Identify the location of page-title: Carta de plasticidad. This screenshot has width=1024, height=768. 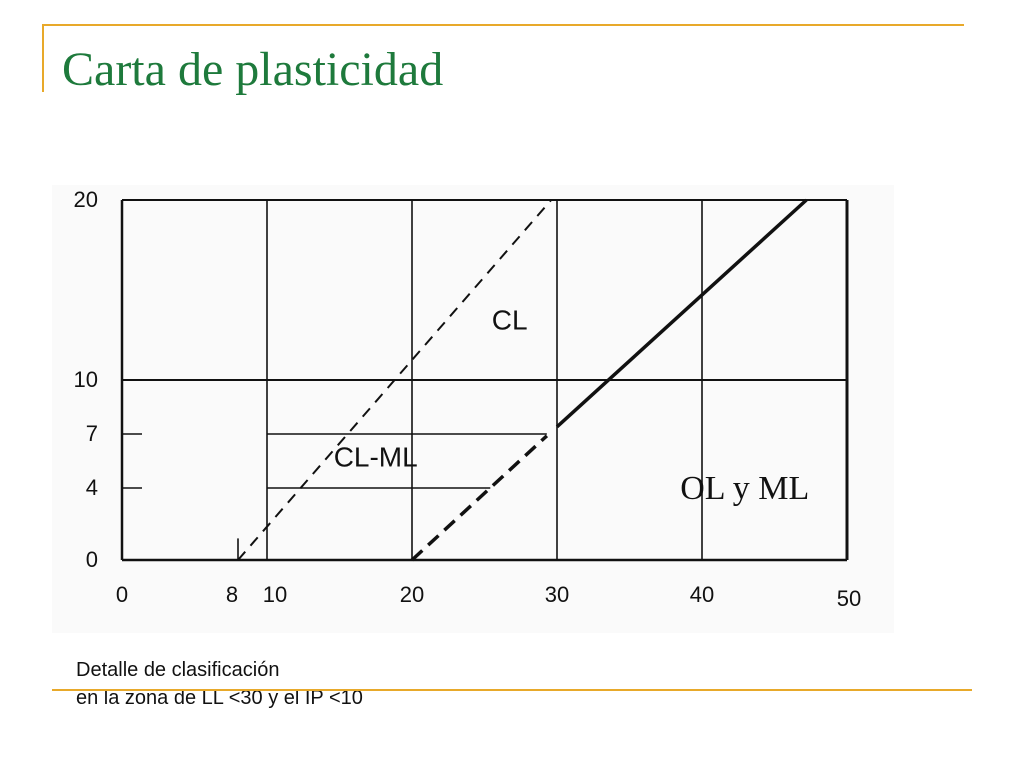
(253, 69).